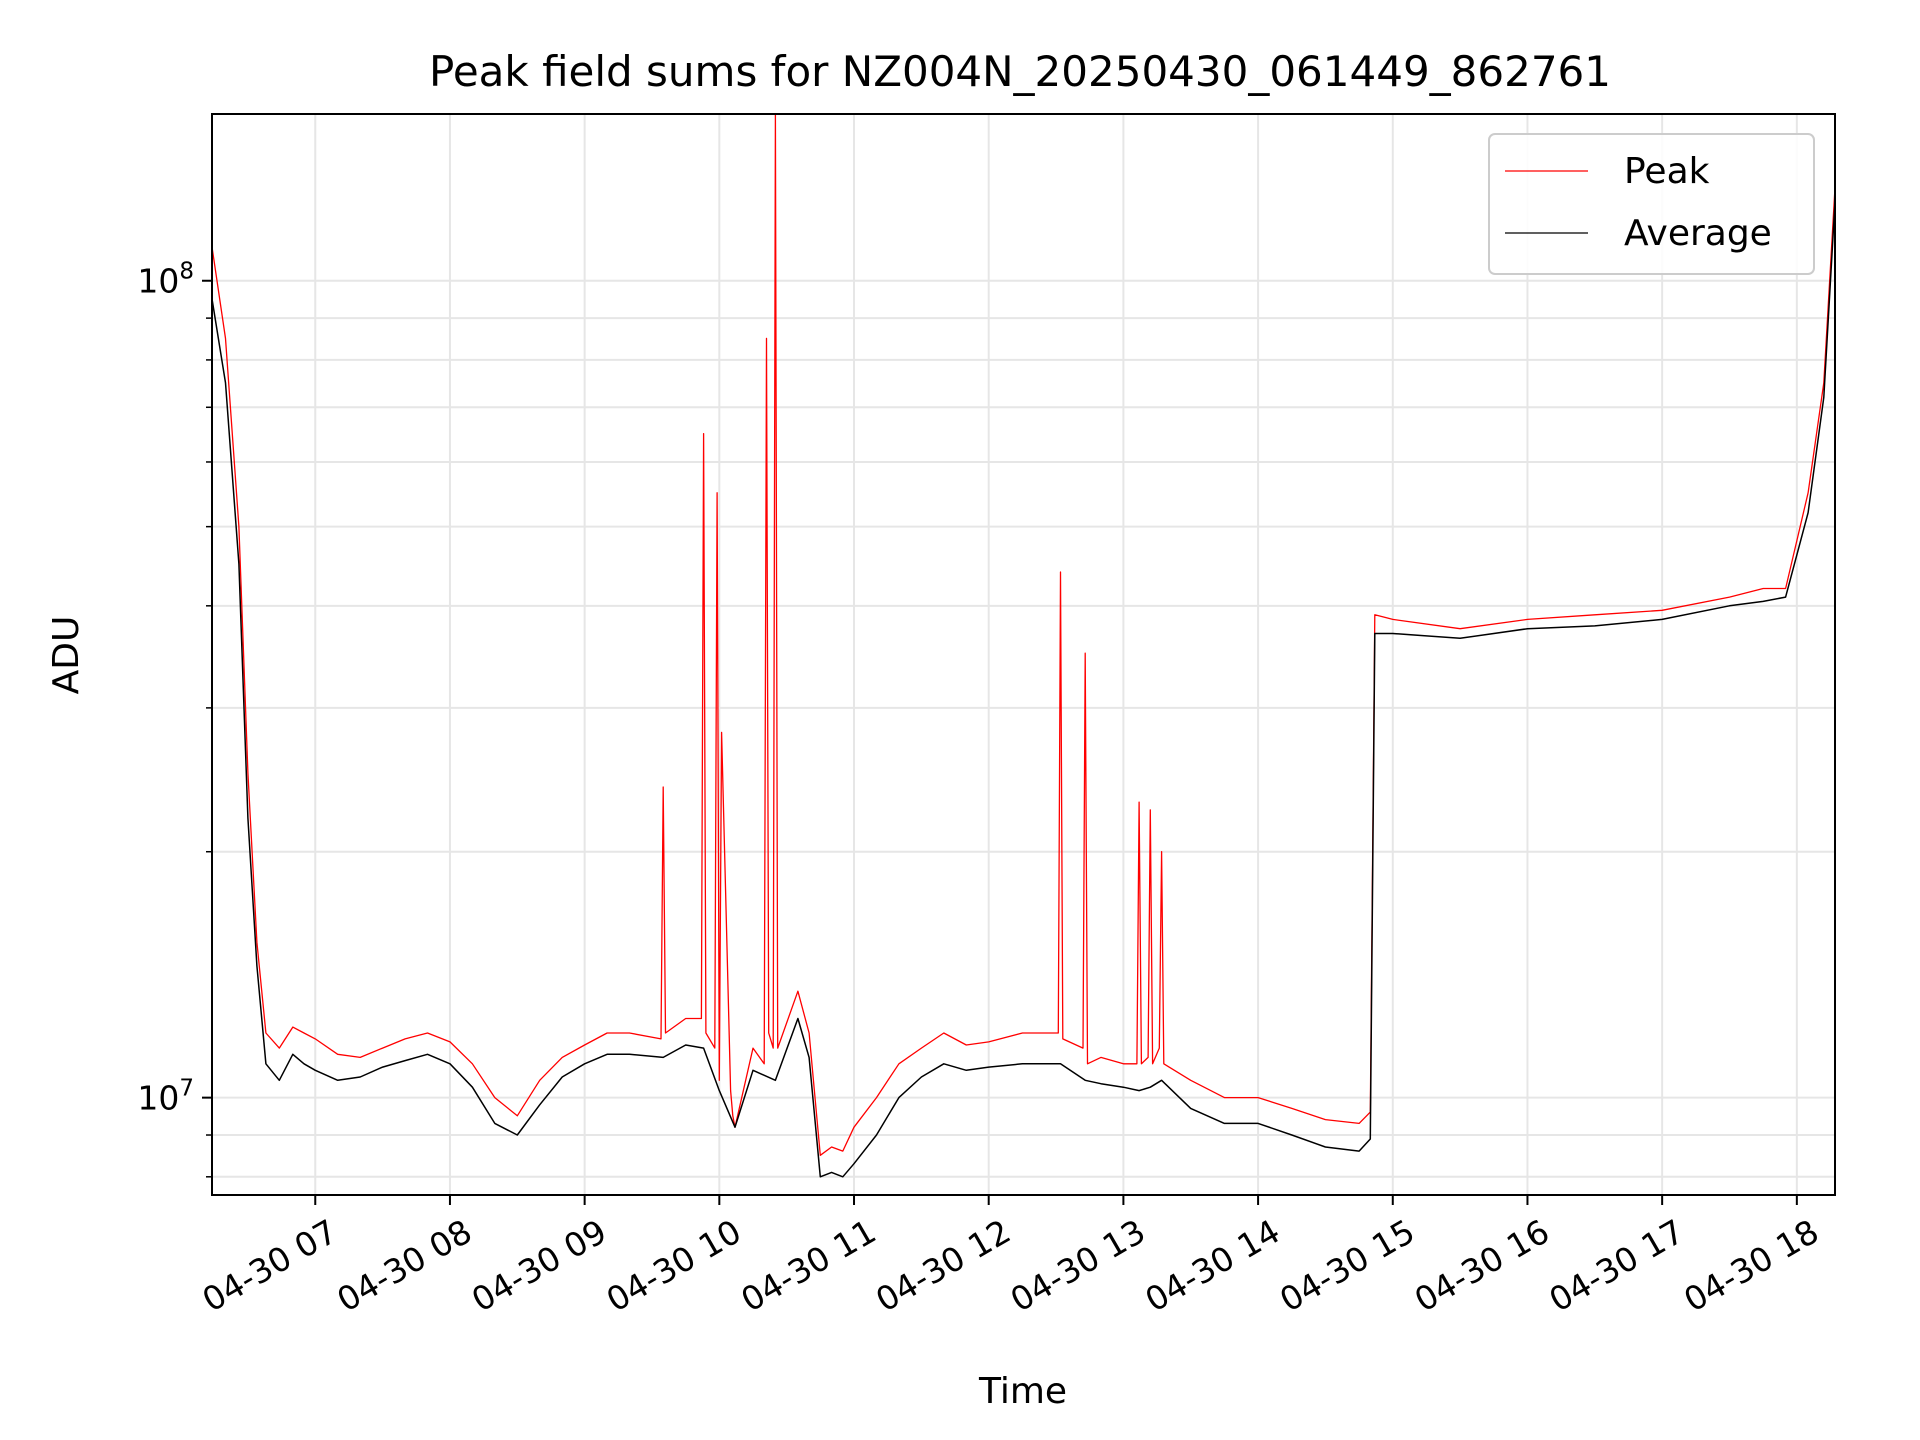 The image size is (1920, 1440). I want to click on y-tick-label-exponent: 7, so click(186, 1089).